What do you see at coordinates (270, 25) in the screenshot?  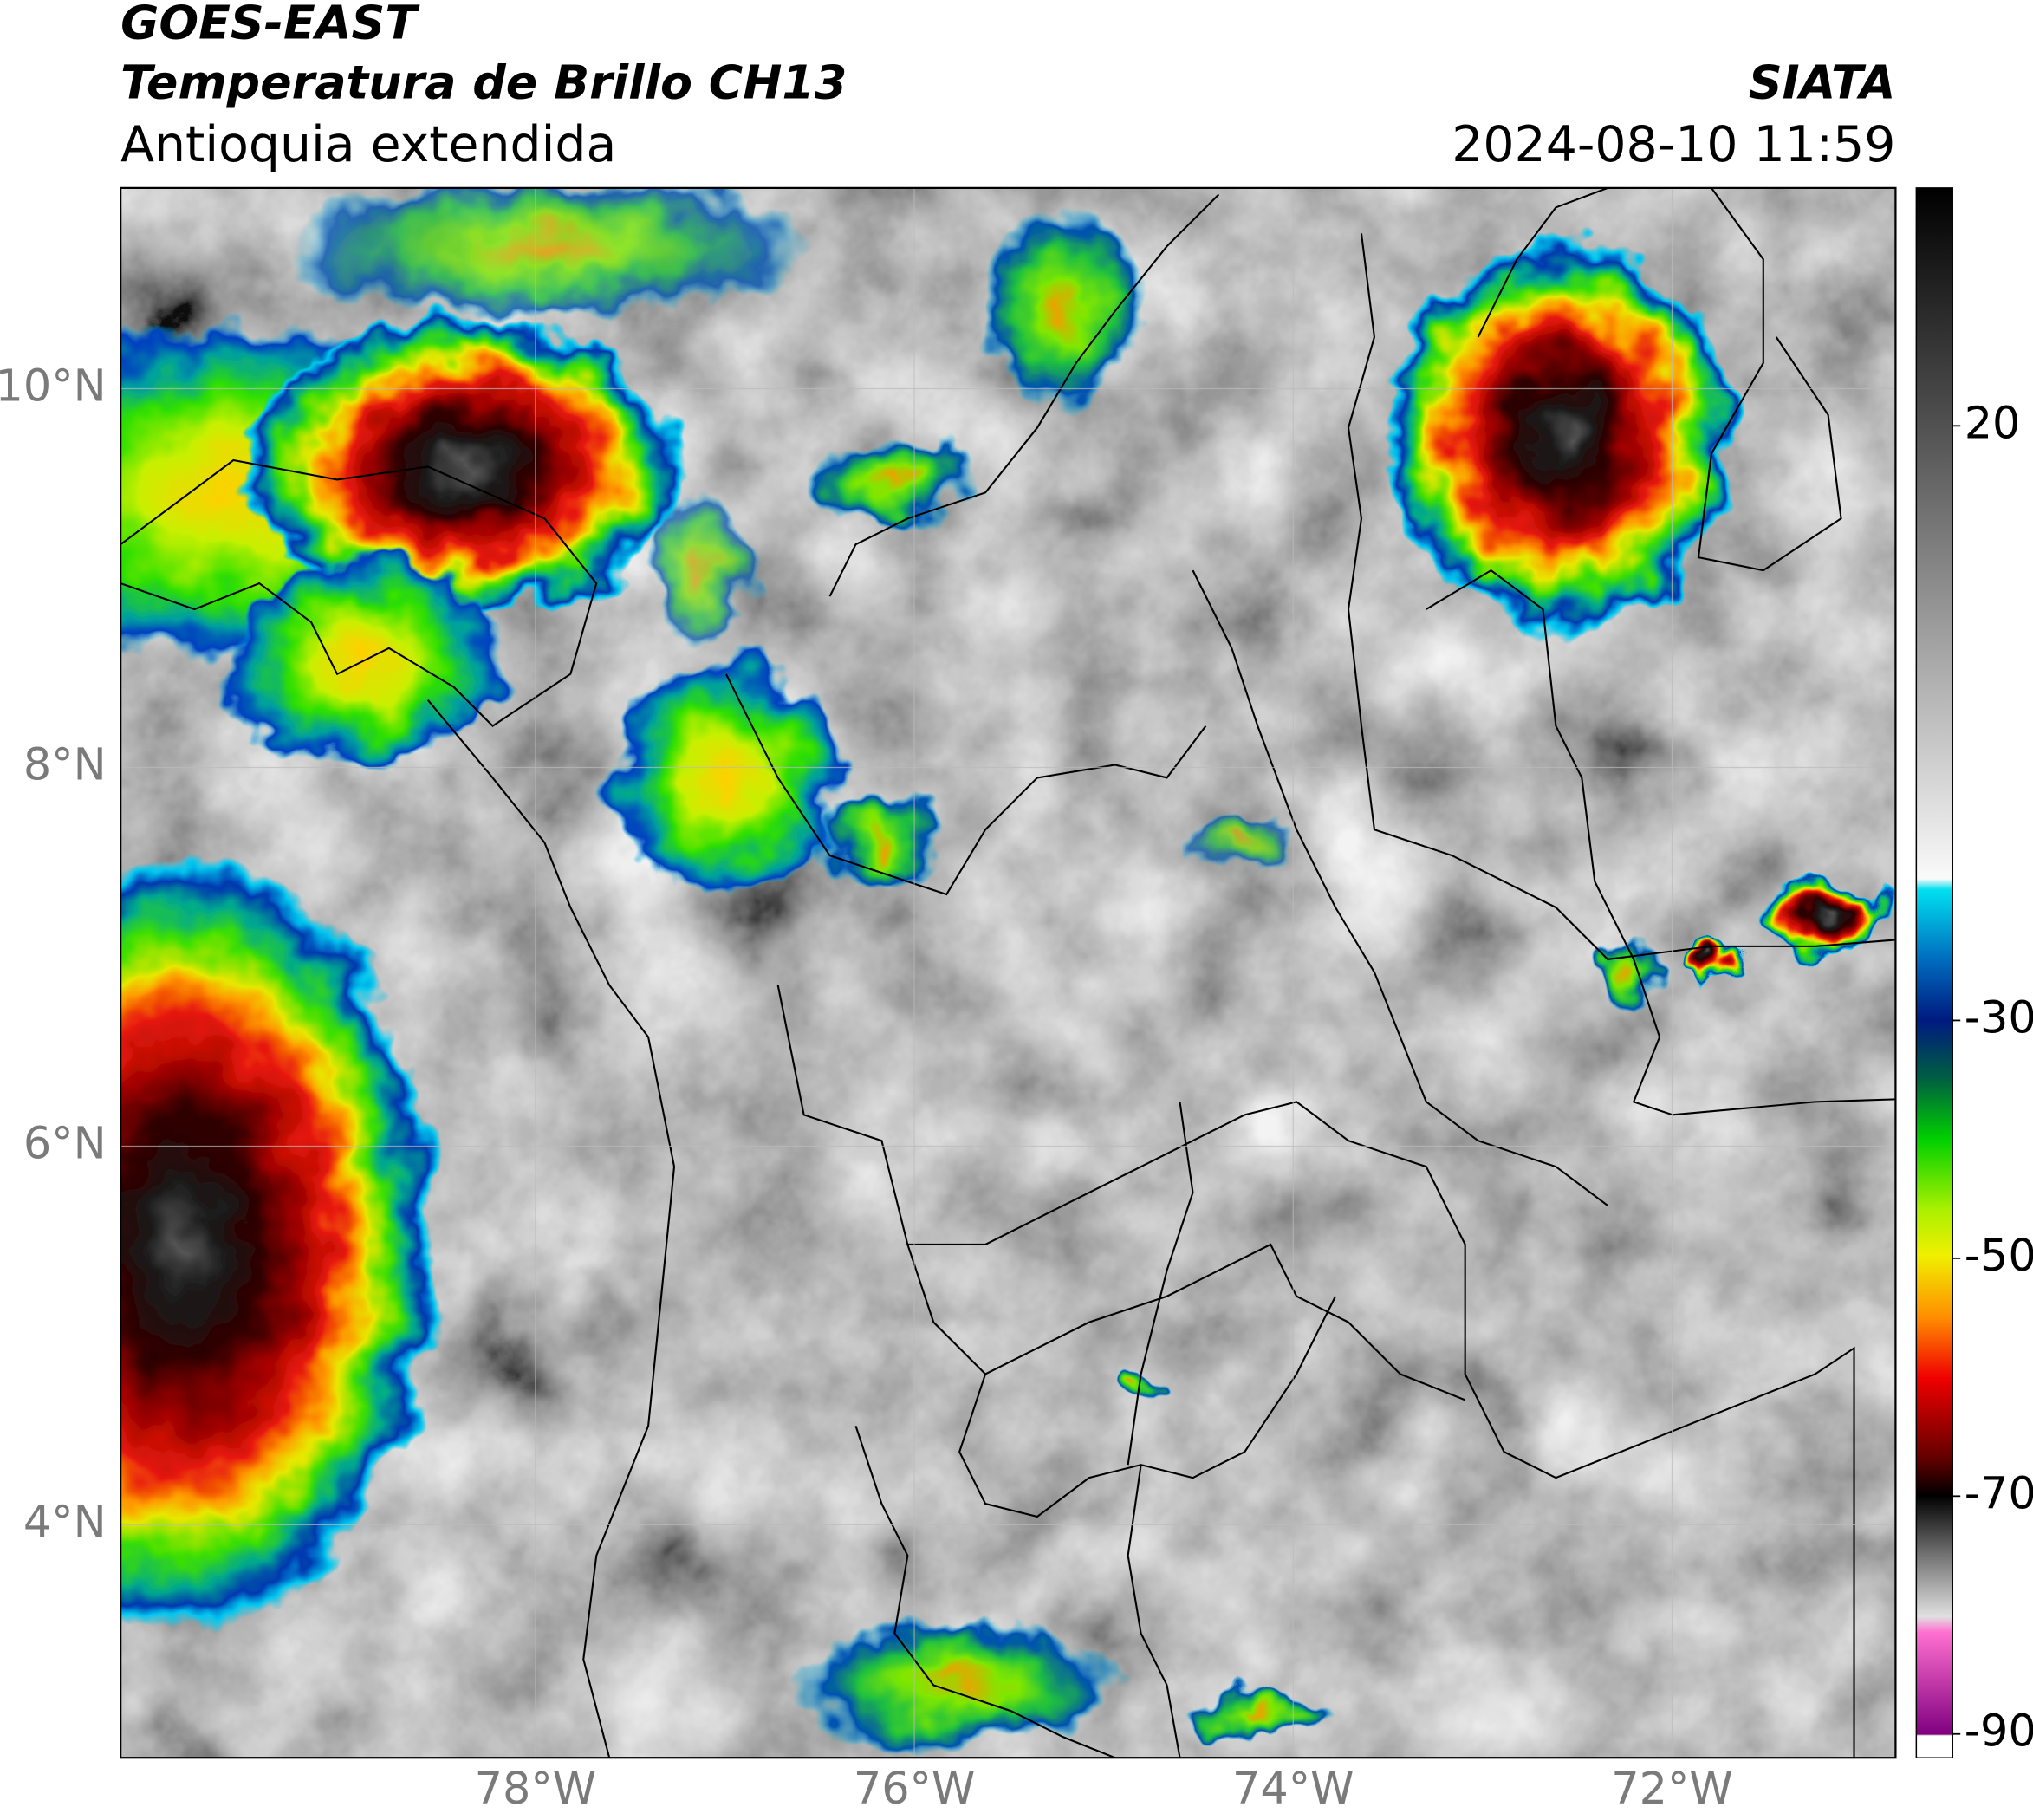 I see `title-line1: GOES-EAST` at bounding box center [270, 25].